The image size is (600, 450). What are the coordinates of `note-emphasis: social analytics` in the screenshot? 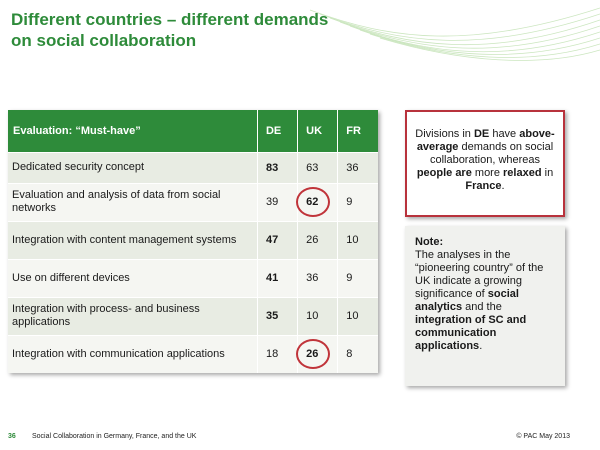 It's located at (467, 300).